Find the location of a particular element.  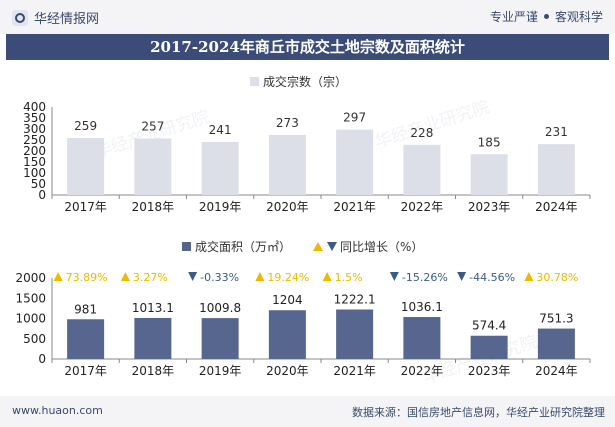

y-tick-label-2: 2000 is located at coordinates (30, 278).